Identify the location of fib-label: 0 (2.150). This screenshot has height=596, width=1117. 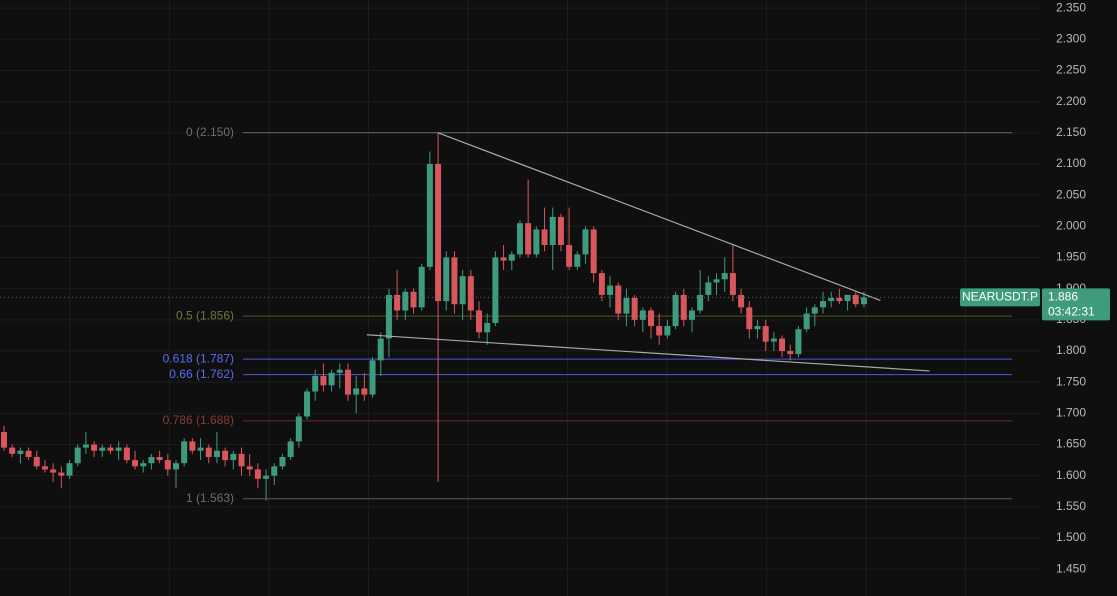
(210, 132).